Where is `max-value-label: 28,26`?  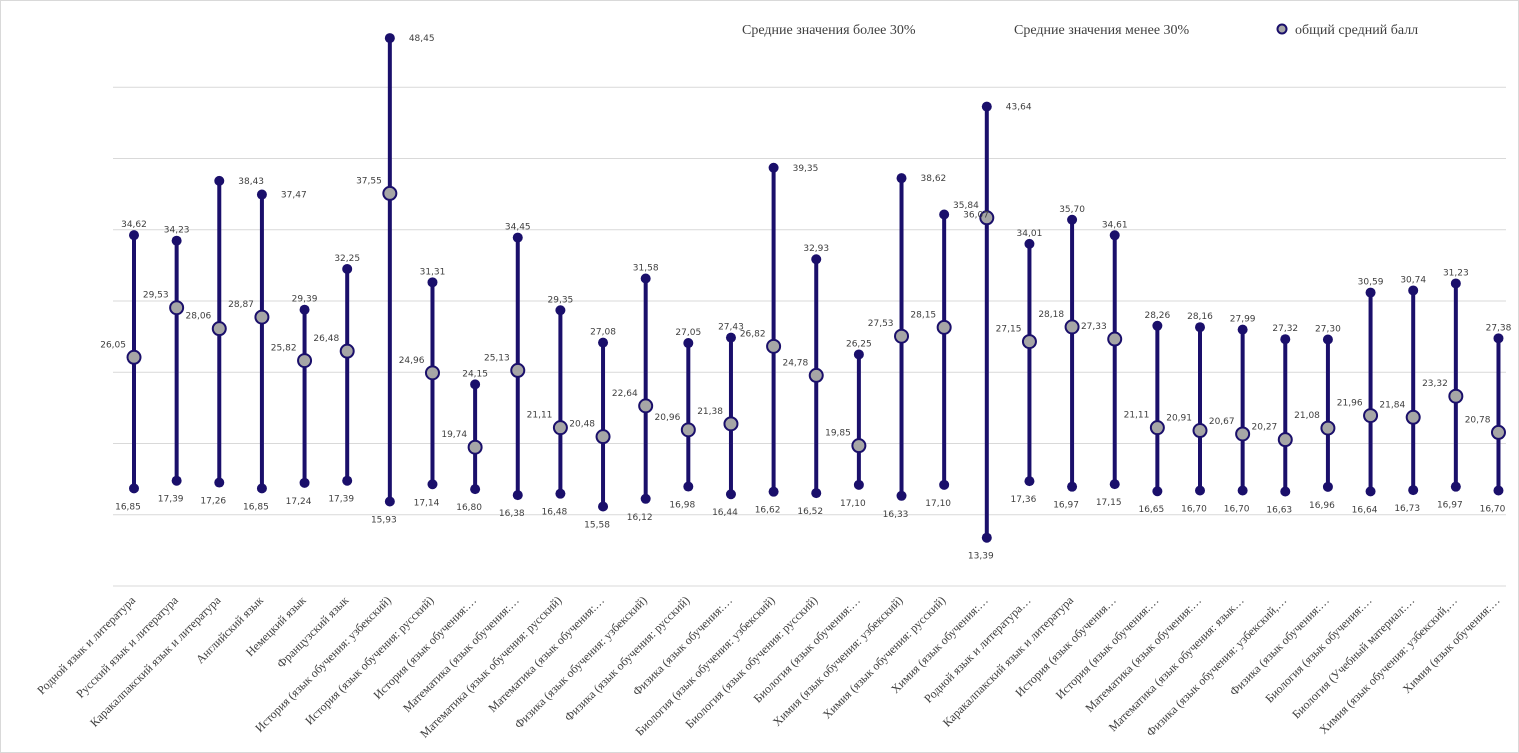 max-value-label: 28,26 is located at coordinates (1157, 316).